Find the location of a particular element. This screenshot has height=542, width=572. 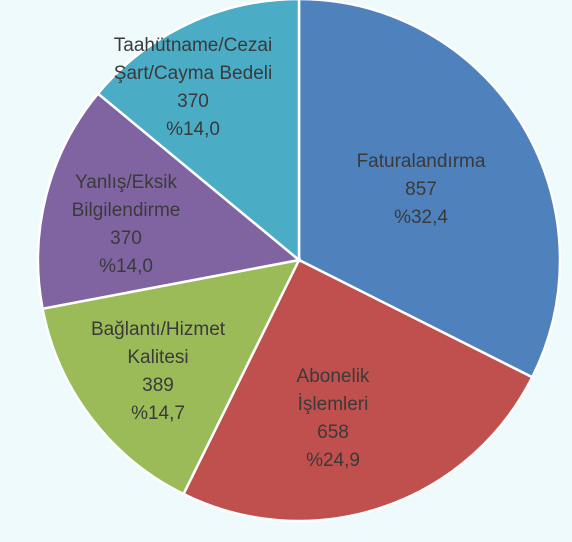

category-label: Abonelik İşlemleri is located at coordinates (333, 390).